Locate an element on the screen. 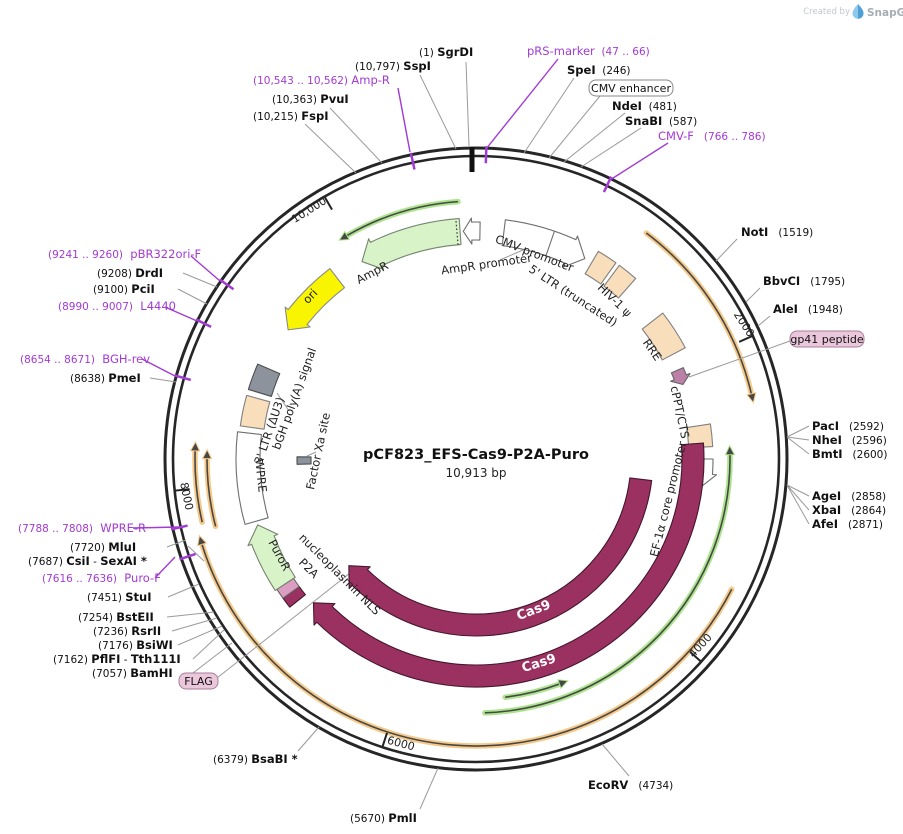 The width and height of the screenshot is (903, 834). orf-orange-long-arrowhead-icon is located at coordinates (202, 540).